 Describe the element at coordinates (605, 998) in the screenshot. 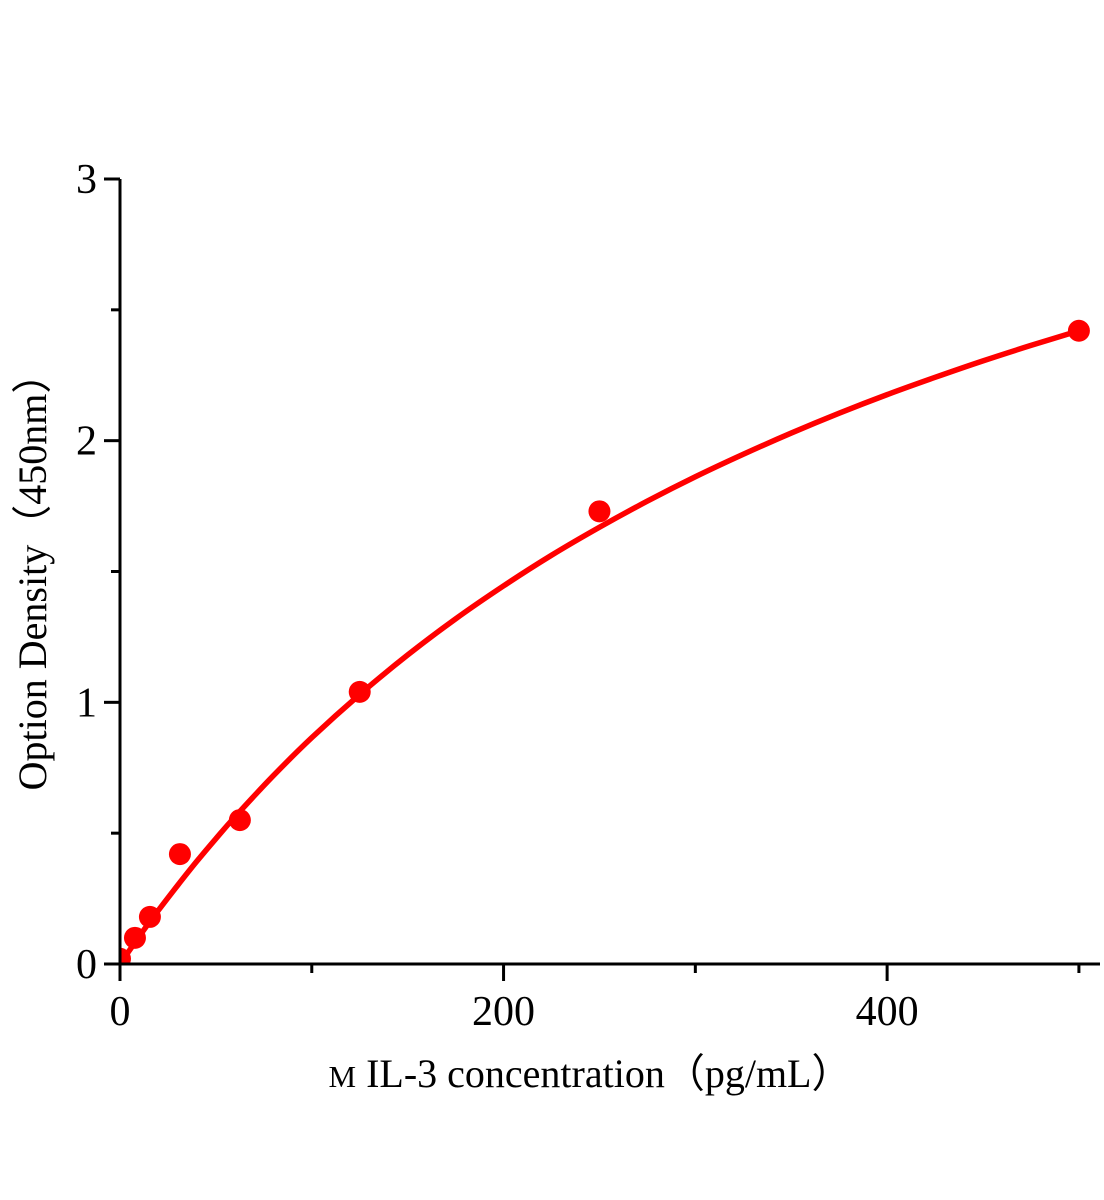

I see `x-axis: 0 200 400` at that location.